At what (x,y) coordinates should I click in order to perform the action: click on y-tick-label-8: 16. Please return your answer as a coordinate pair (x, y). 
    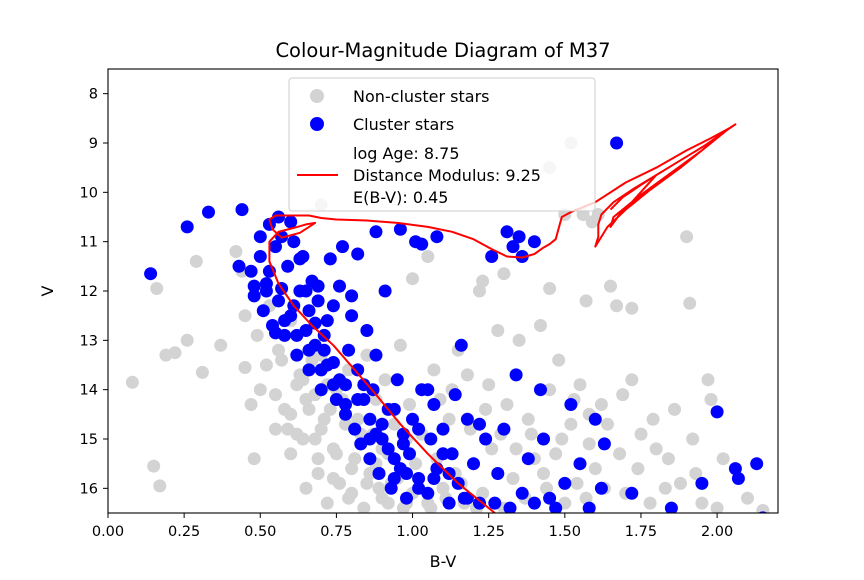
    Looking at the image, I should click on (89, 489).